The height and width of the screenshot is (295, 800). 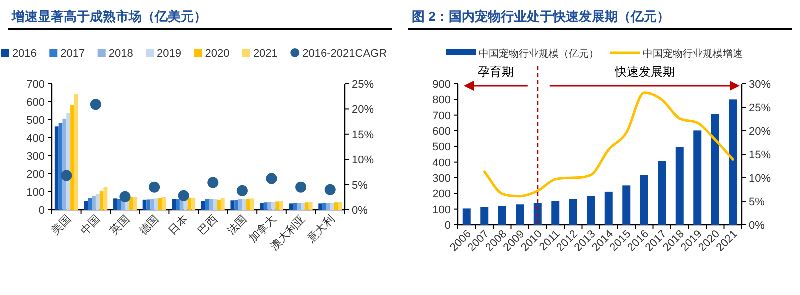 I want to click on x-tick-label: 法国, so click(x=237, y=225).